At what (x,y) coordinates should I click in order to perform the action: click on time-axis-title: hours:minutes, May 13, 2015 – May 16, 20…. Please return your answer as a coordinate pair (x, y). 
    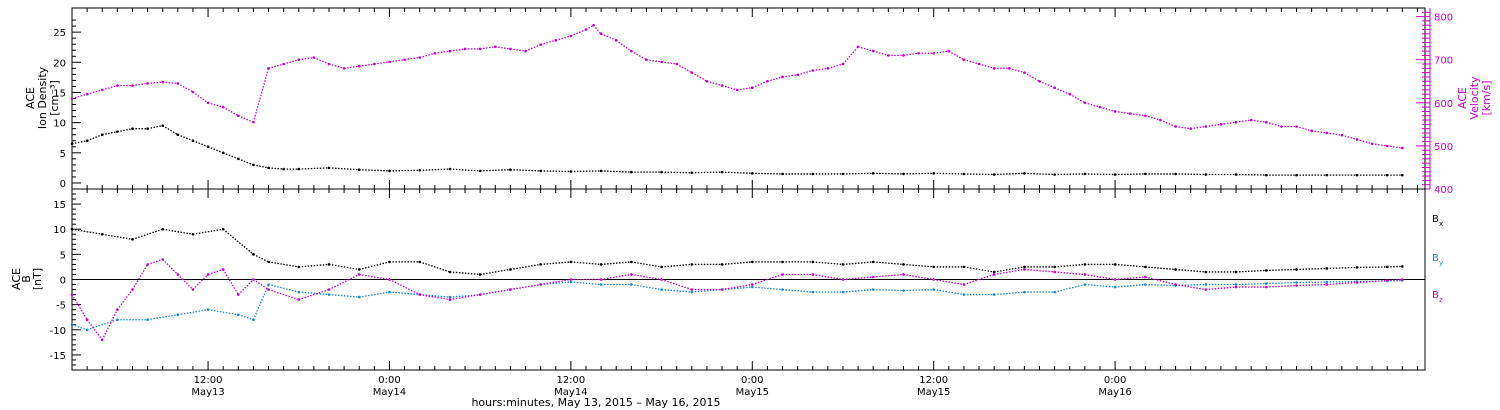
    Looking at the image, I should click on (595, 402).